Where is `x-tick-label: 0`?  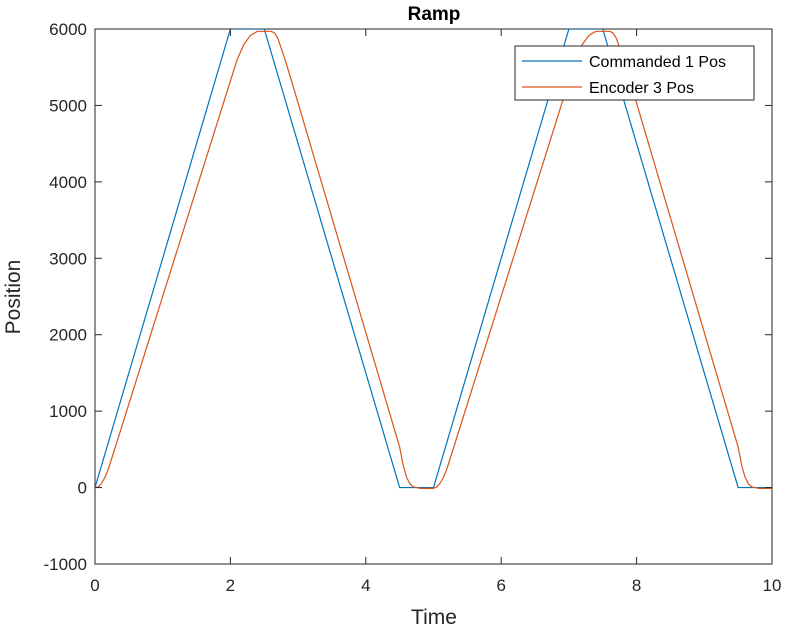 x-tick-label: 0 is located at coordinates (94, 585).